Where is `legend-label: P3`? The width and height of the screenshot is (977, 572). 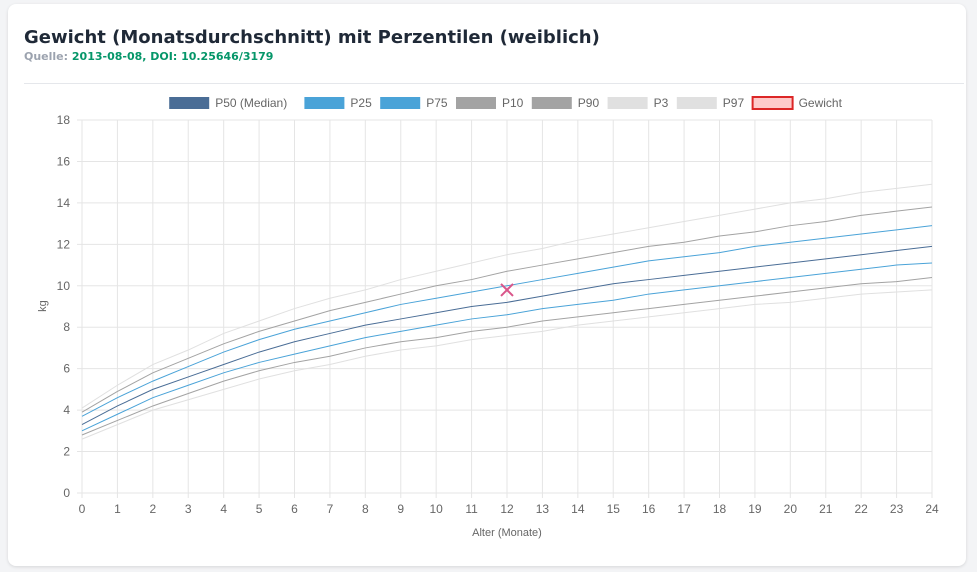 legend-label: P3 is located at coordinates (661, 103).